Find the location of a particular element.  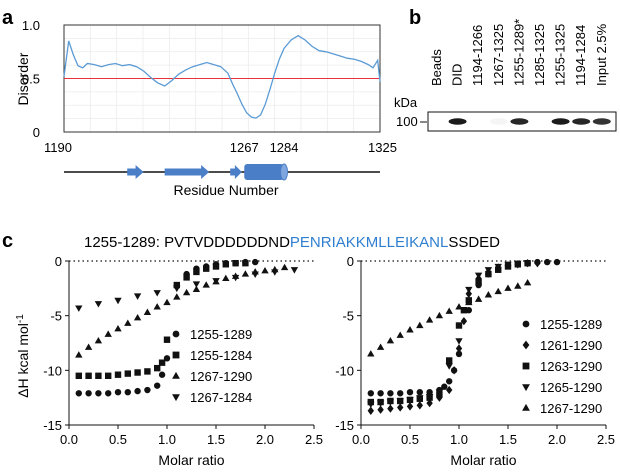

disorder-residue-mark-label: 1267 is located at coordinates (244, 147).